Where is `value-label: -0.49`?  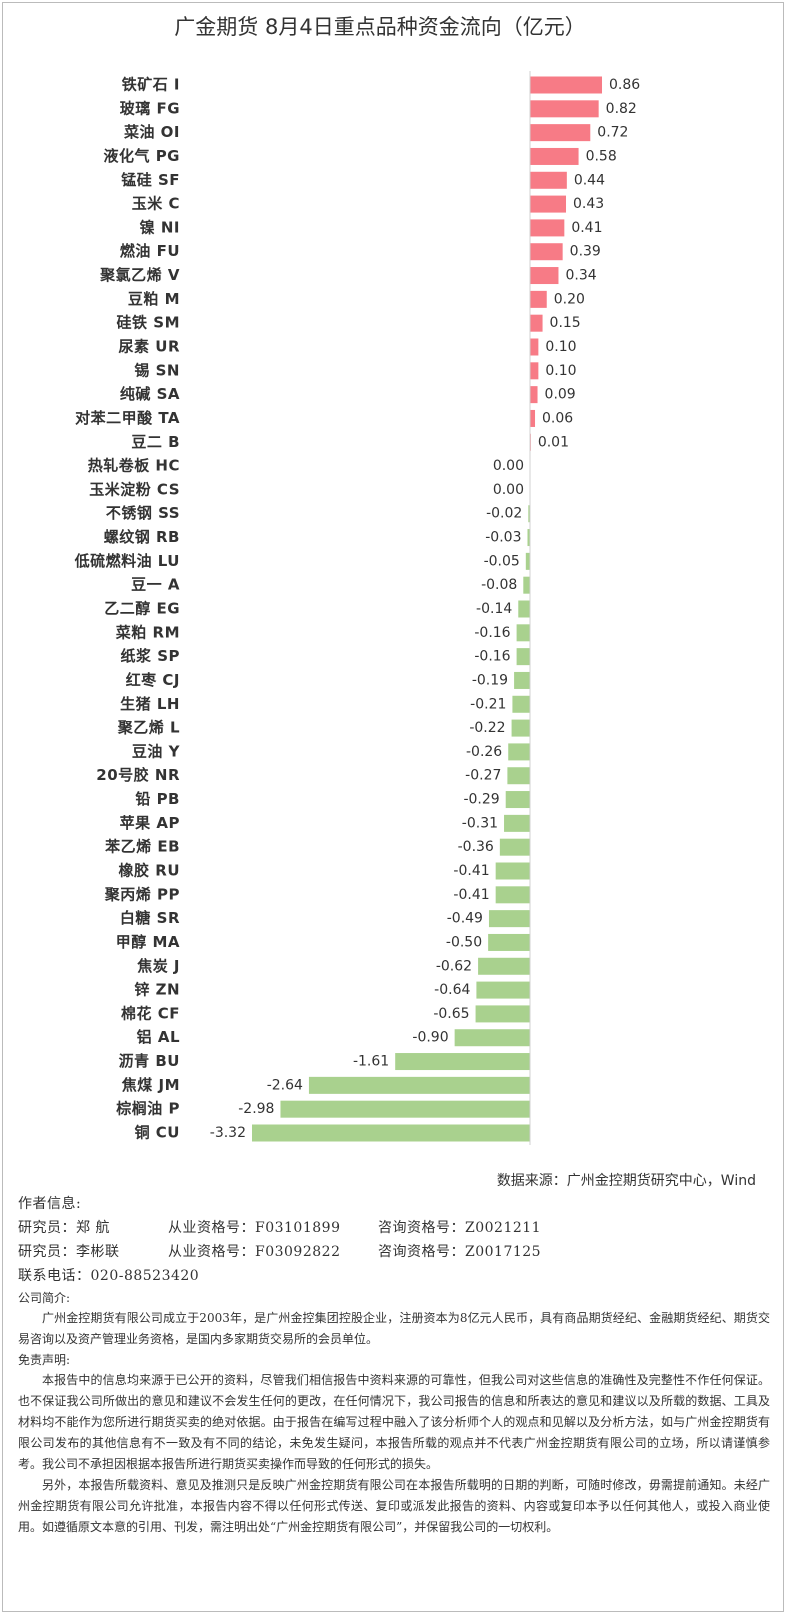
value-label: -0.49 is located at coordinates (465, 919).